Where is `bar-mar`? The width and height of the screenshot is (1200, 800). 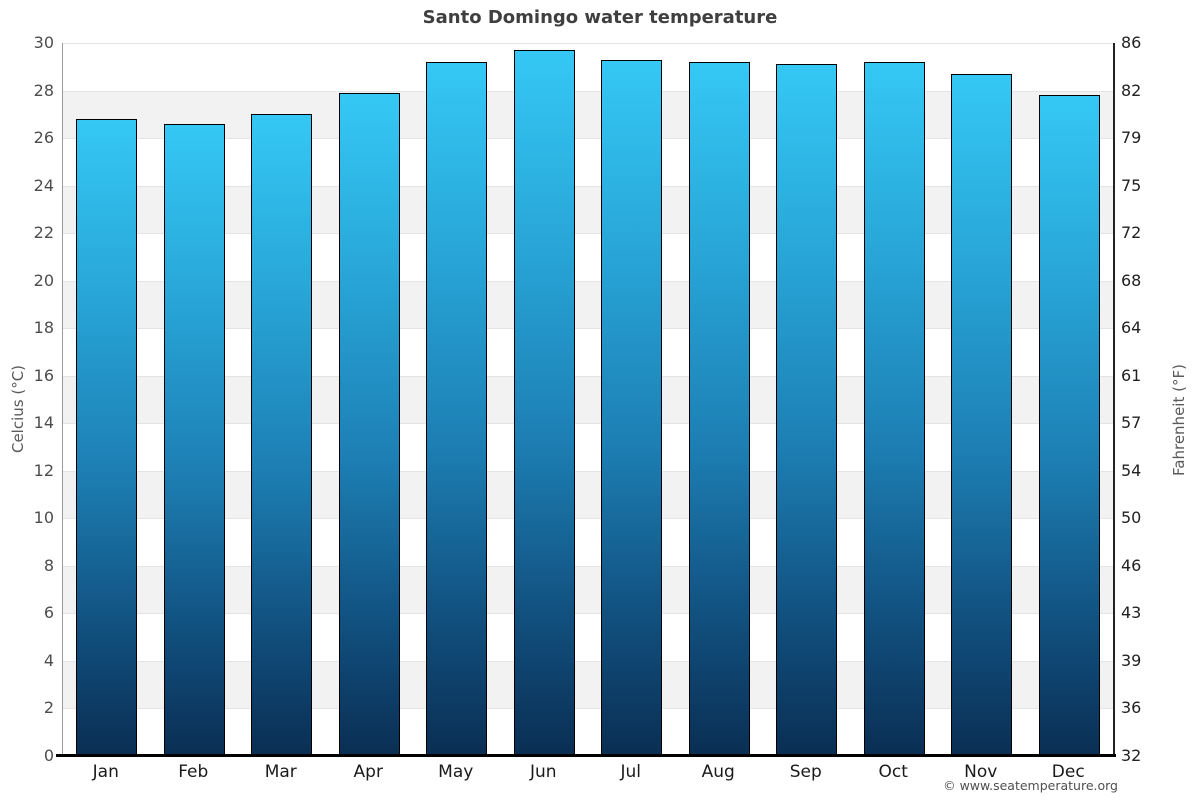 bar-mar is located at coordinates (282, 435).